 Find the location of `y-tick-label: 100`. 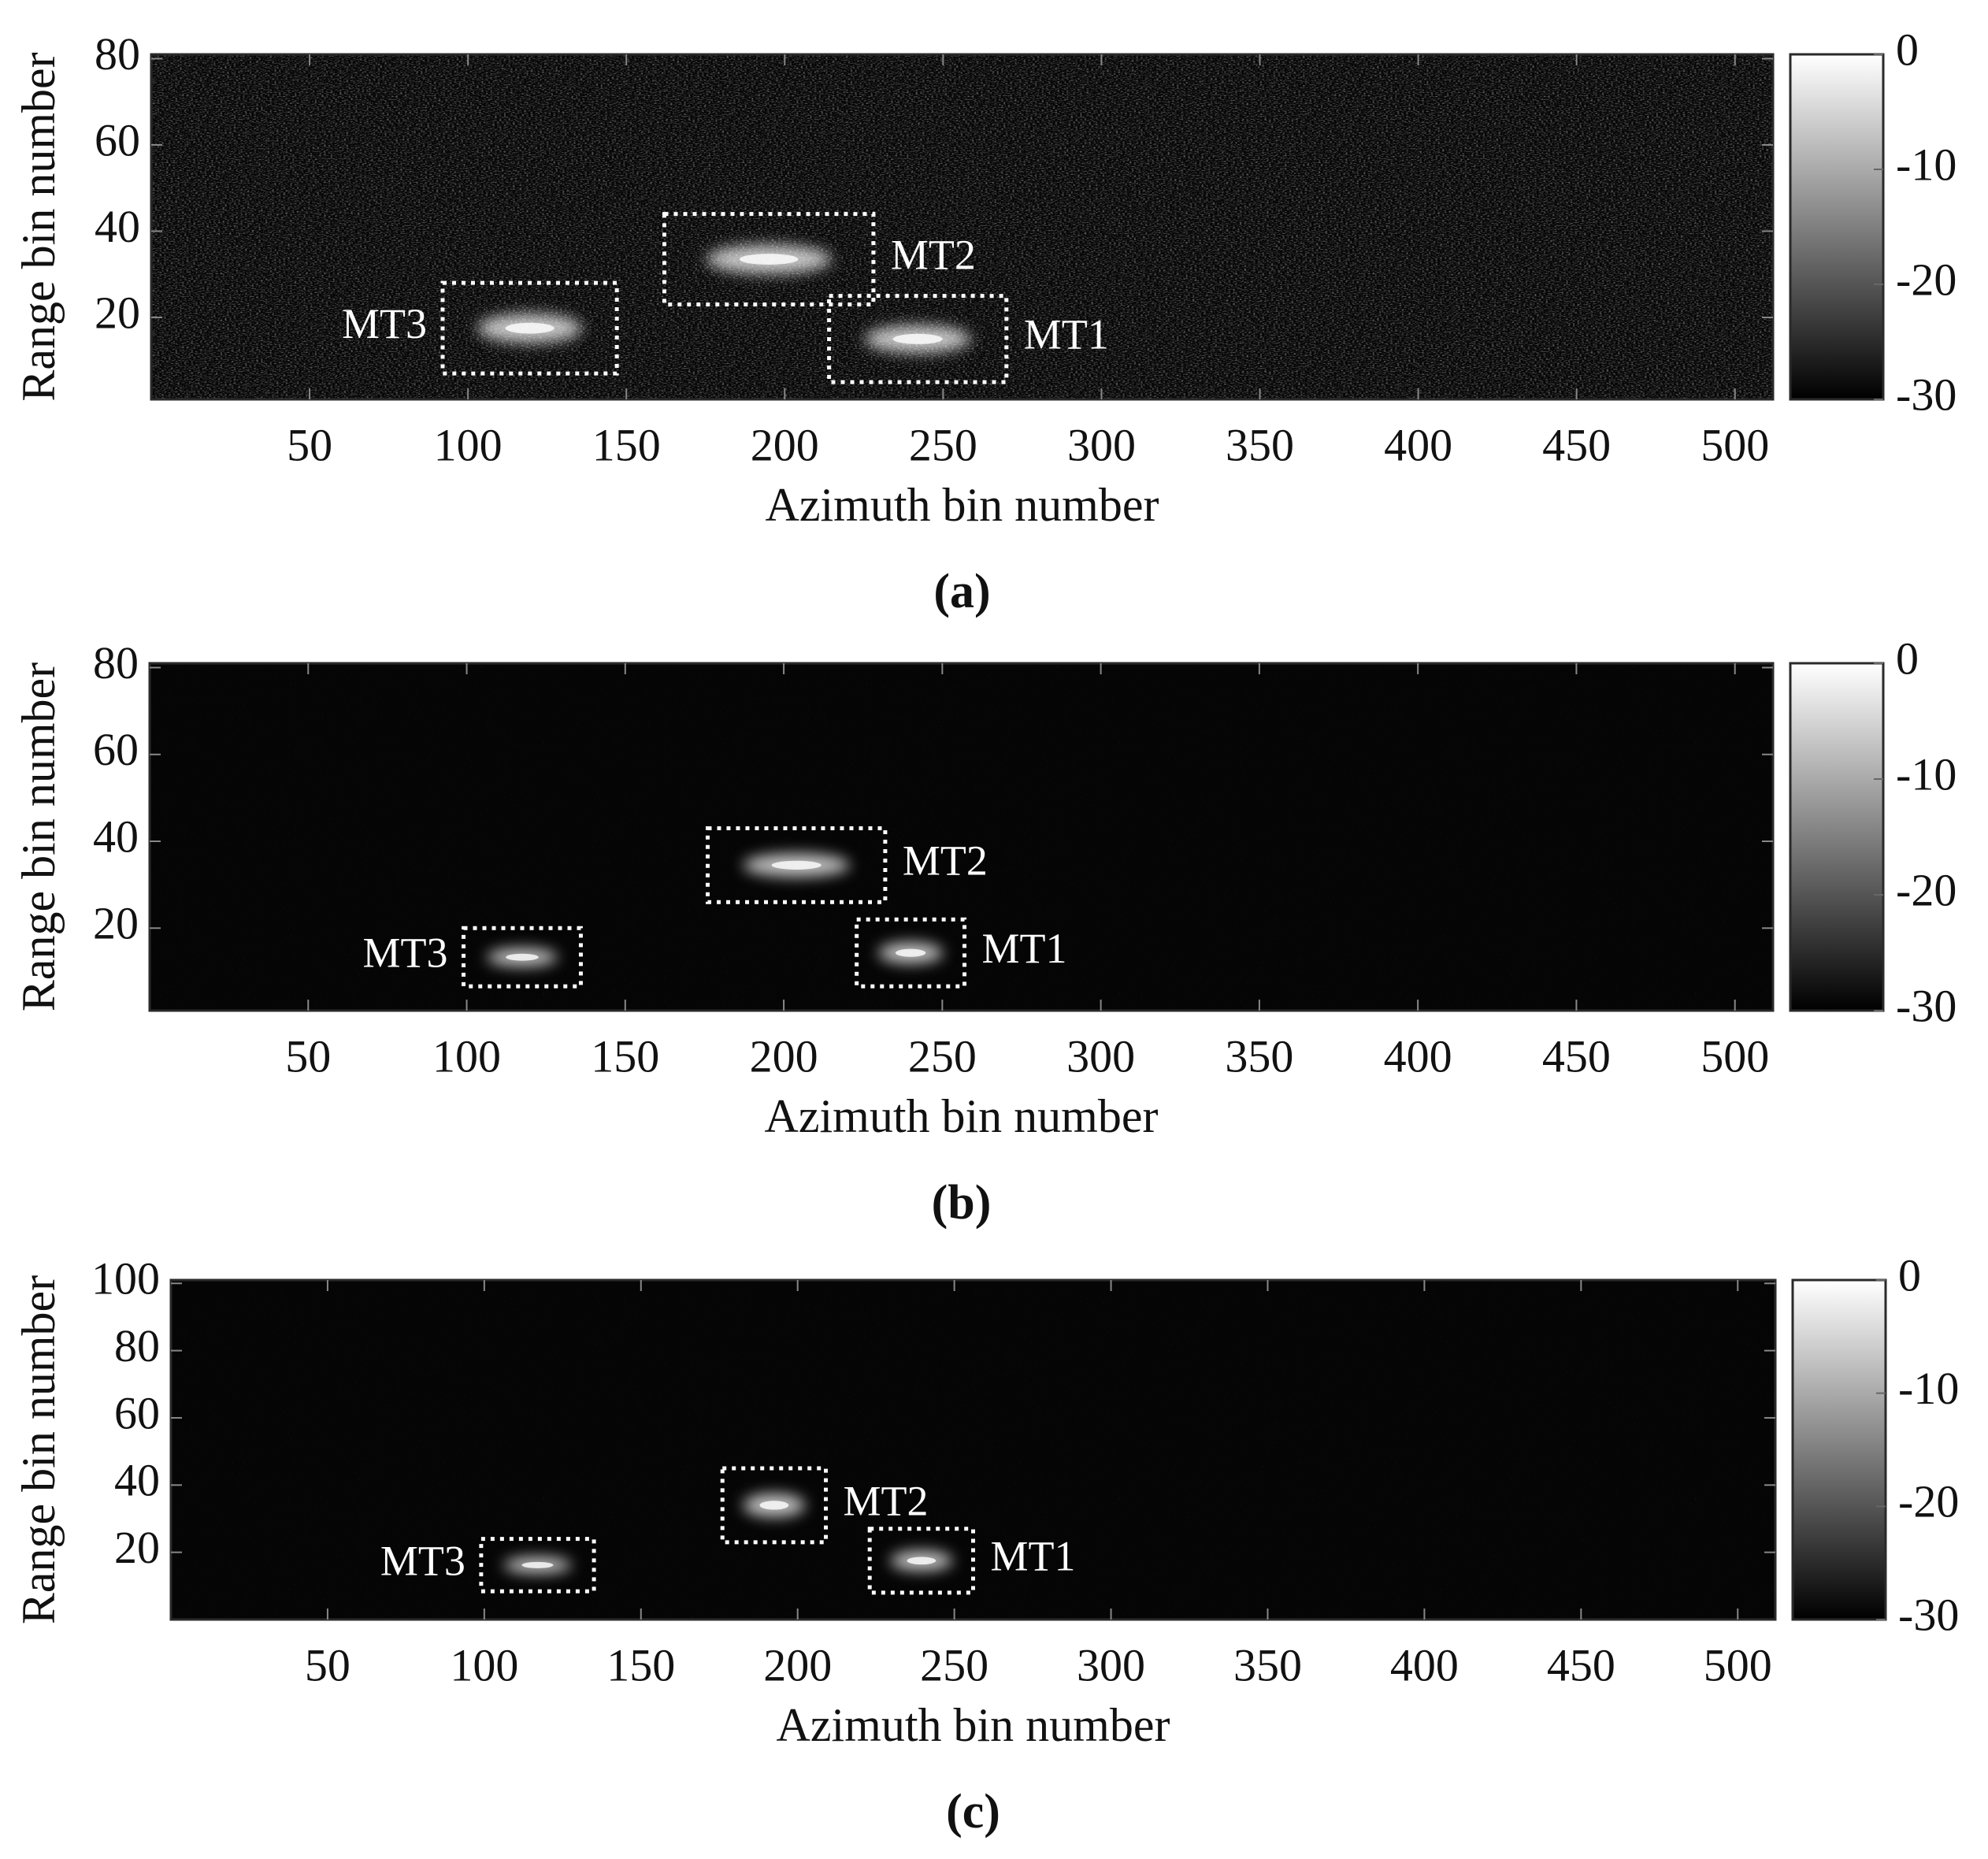

y-tick-label: 100 is located at coordinates (126, 1278).